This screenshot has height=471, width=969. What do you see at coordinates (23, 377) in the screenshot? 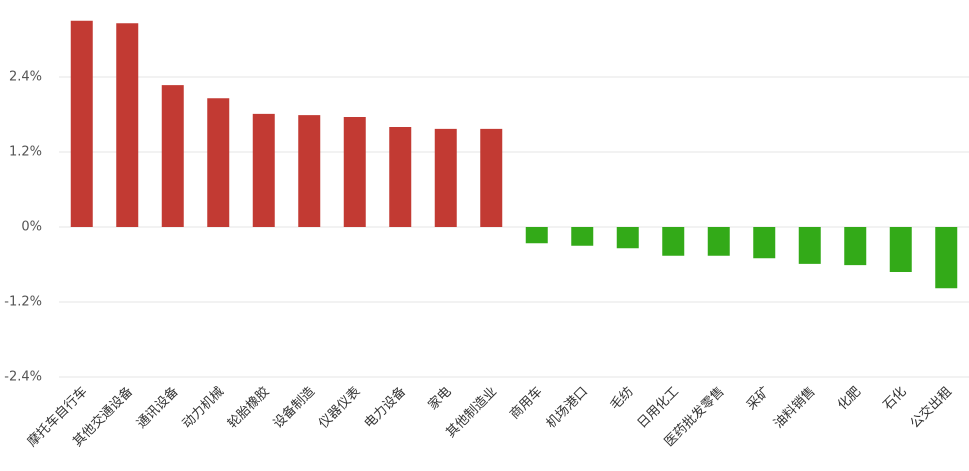
I see `y-tick-label: -2.4%` at bounding box center [23, 377].